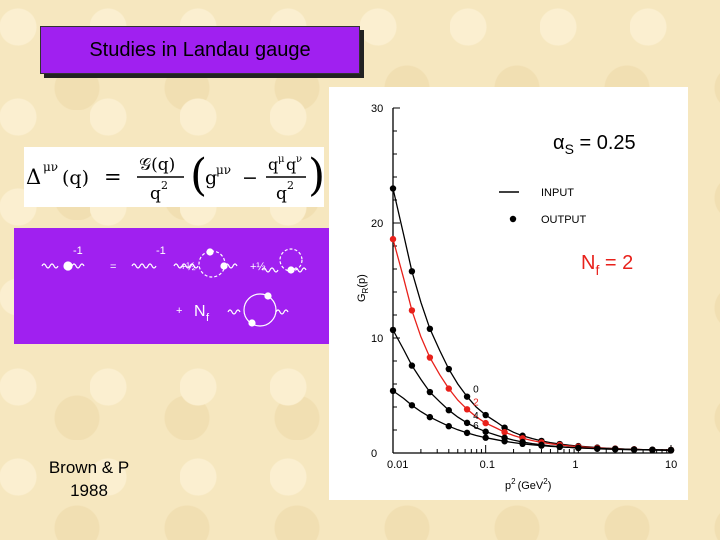 This screenshot has width=720, height=540. I want to click on diagram-tadpole-leg-out, so click(300, 270).